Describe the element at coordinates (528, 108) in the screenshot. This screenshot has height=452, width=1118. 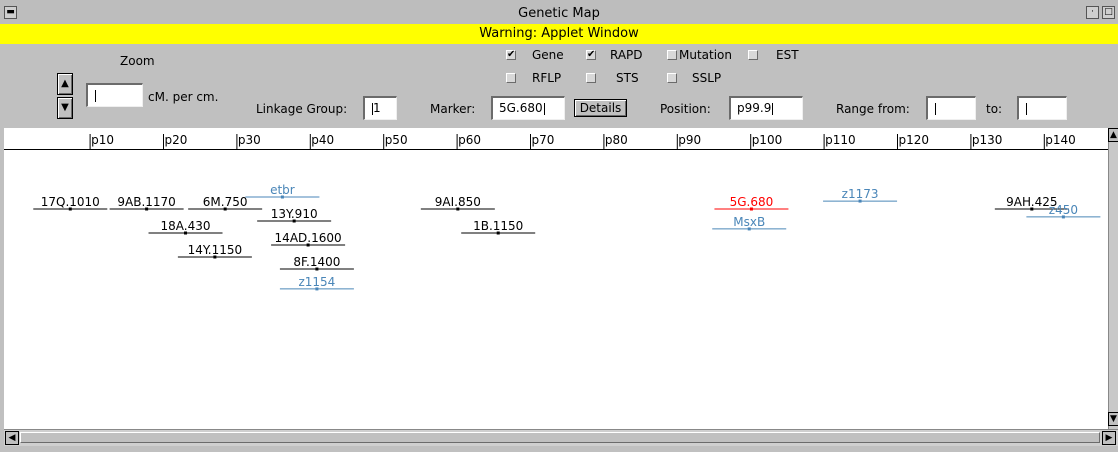
I see `marker-input: 5G.680` at that location.